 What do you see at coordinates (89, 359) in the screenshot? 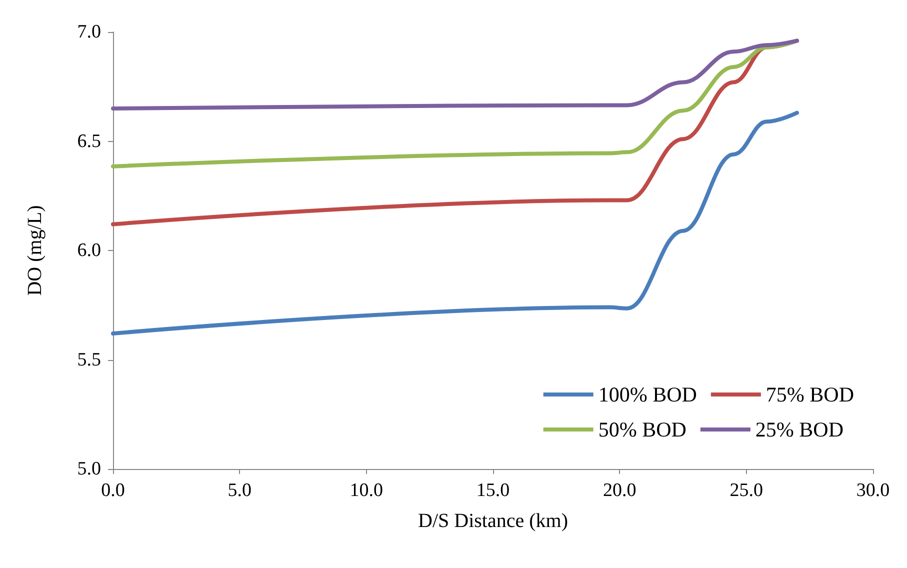
I see `y-tick-label: 5.5` at bounding box center [89, 359].